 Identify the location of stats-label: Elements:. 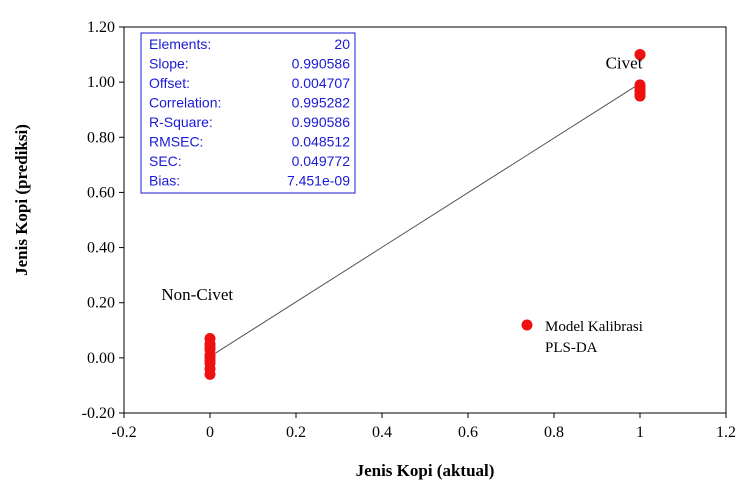
(180, 44).